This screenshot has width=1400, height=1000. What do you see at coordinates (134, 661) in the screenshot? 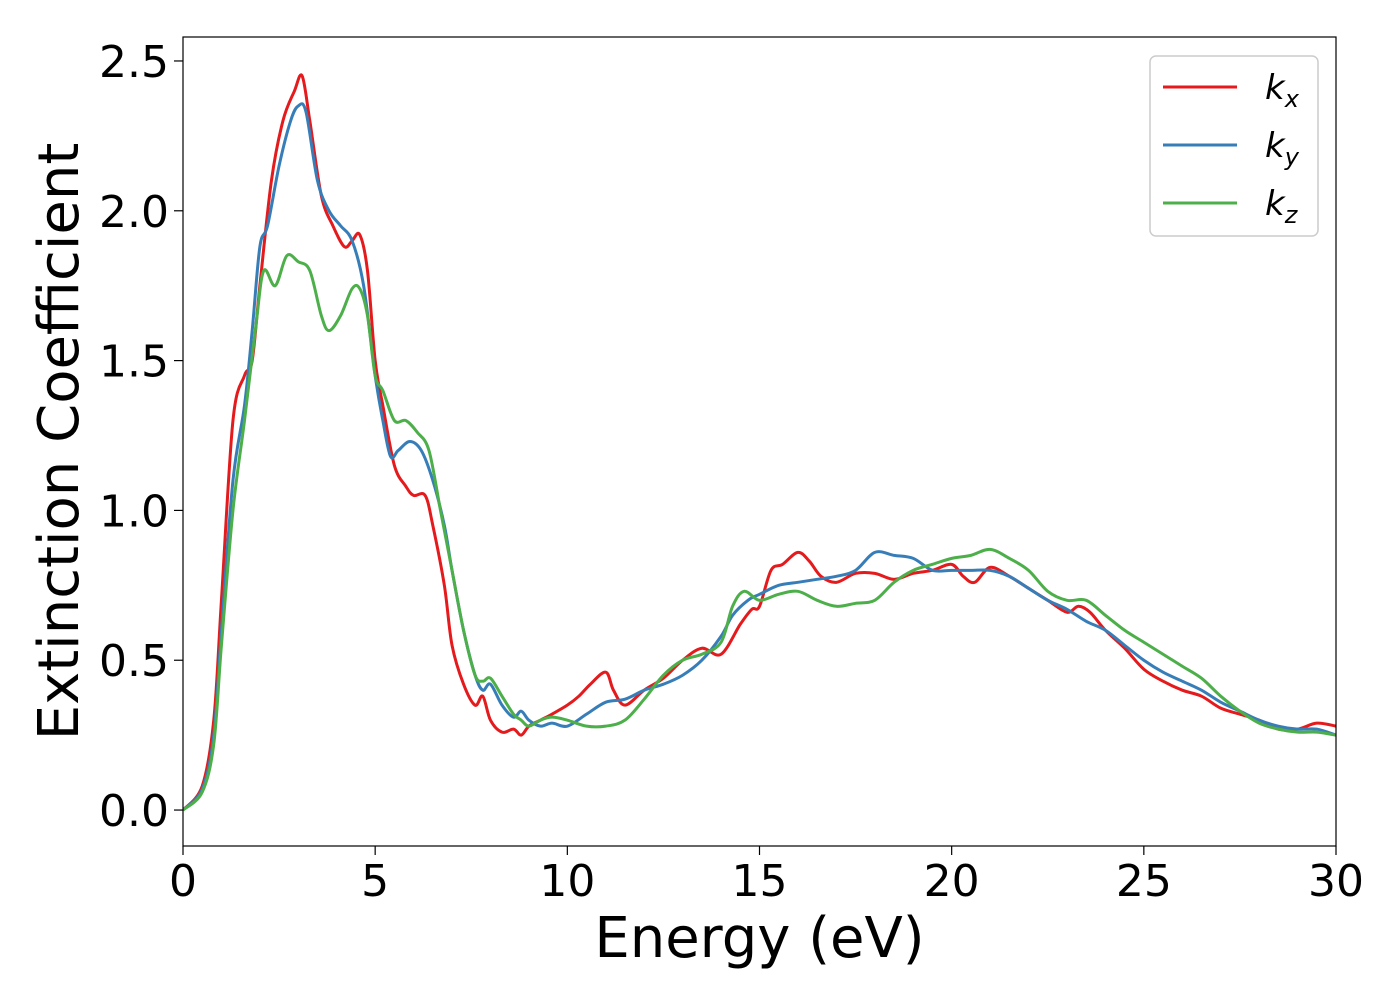
I see `y-tick-label: 0.5` at bounding box center [134, 661].